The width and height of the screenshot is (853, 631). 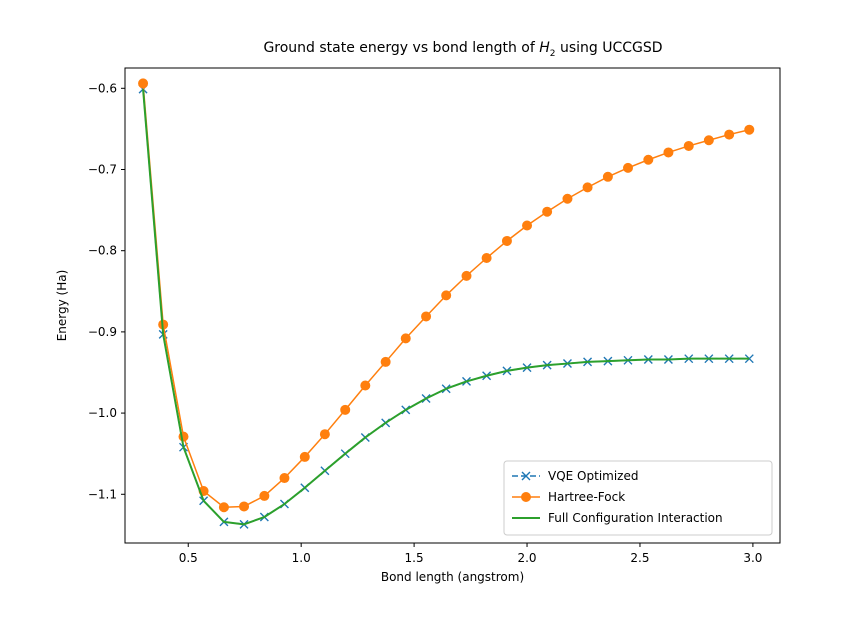 What do you see at coordinates (102, 413) in the screenshot?
I see `y-tick-label: −1.0` at bounding box center [102, 413].